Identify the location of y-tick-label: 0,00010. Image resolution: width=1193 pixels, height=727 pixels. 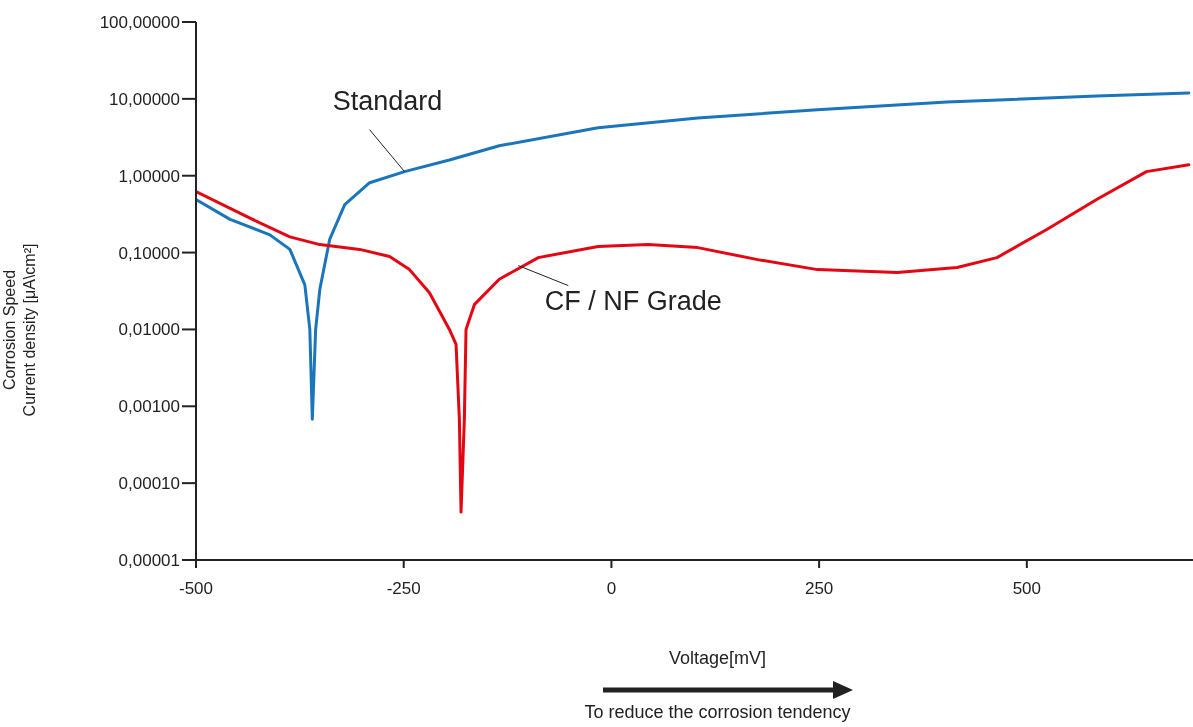
(149, 484).